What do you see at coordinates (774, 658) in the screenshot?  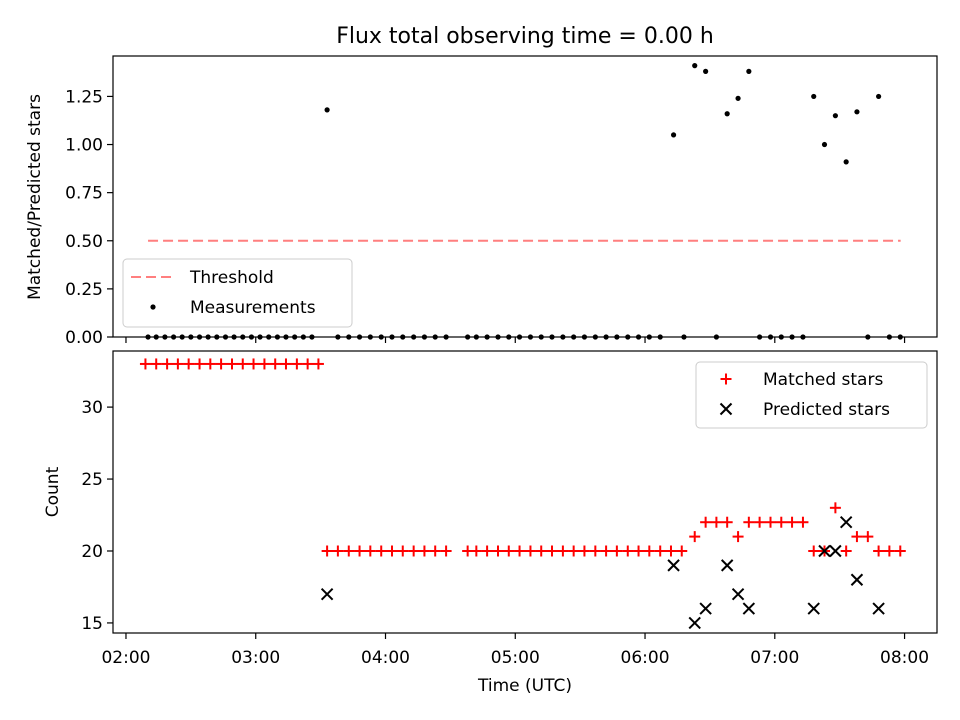 I see `bottom-x-tick-label: 07:00` at bounding box center [774, 658].